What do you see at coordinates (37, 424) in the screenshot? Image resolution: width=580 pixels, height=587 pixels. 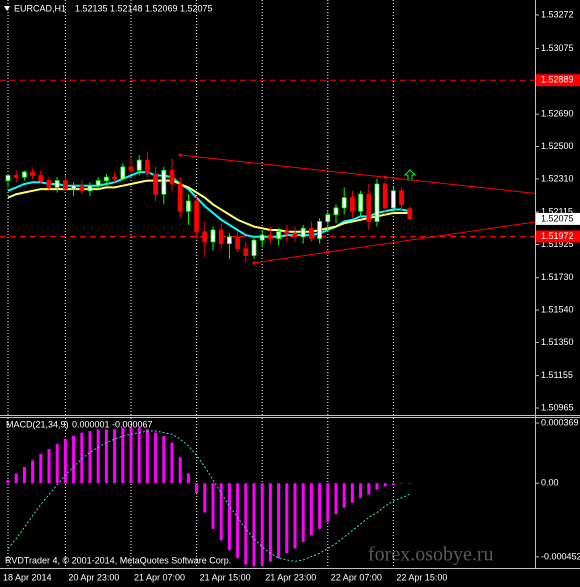 I see `macd-title: MACD(21,34,9)` at bounding box center [37, 424].